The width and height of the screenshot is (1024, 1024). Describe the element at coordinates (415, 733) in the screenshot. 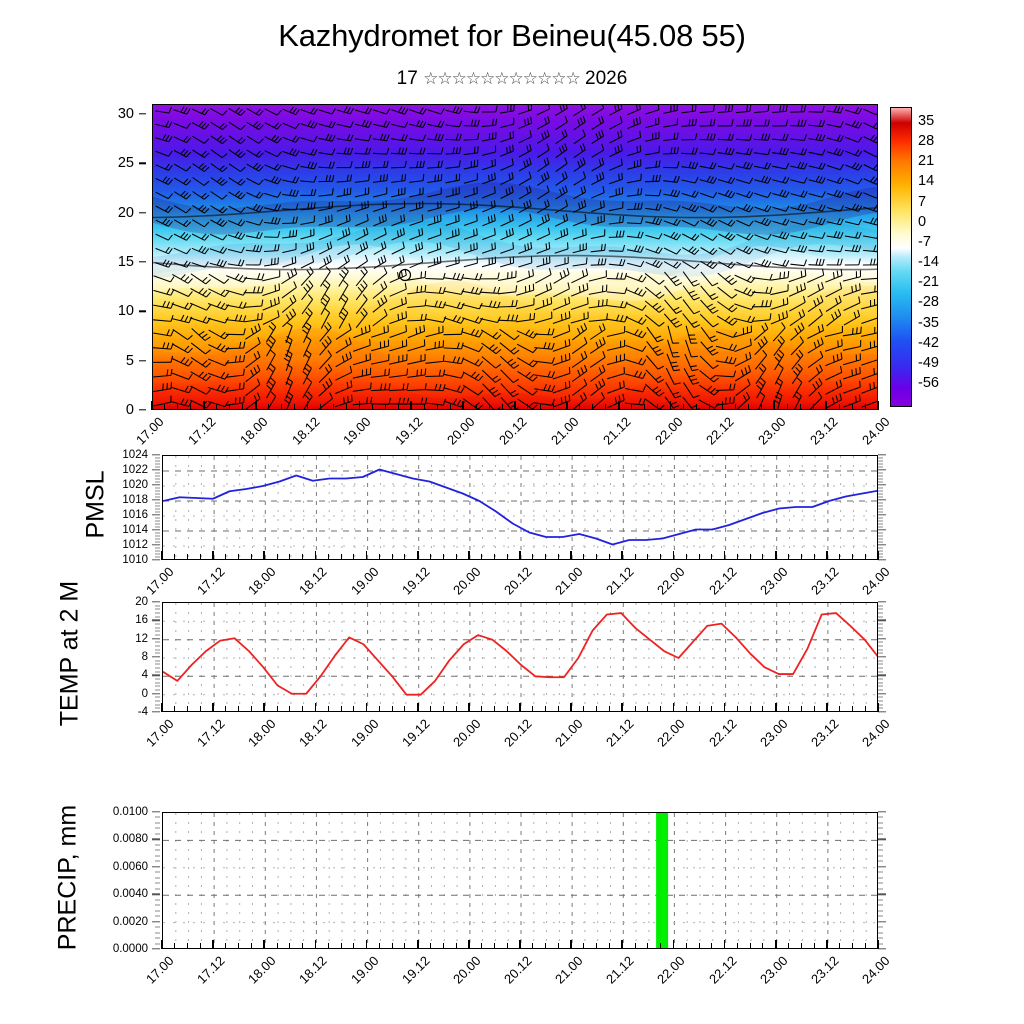

I see `x-tick-label: 19.12` at that location.